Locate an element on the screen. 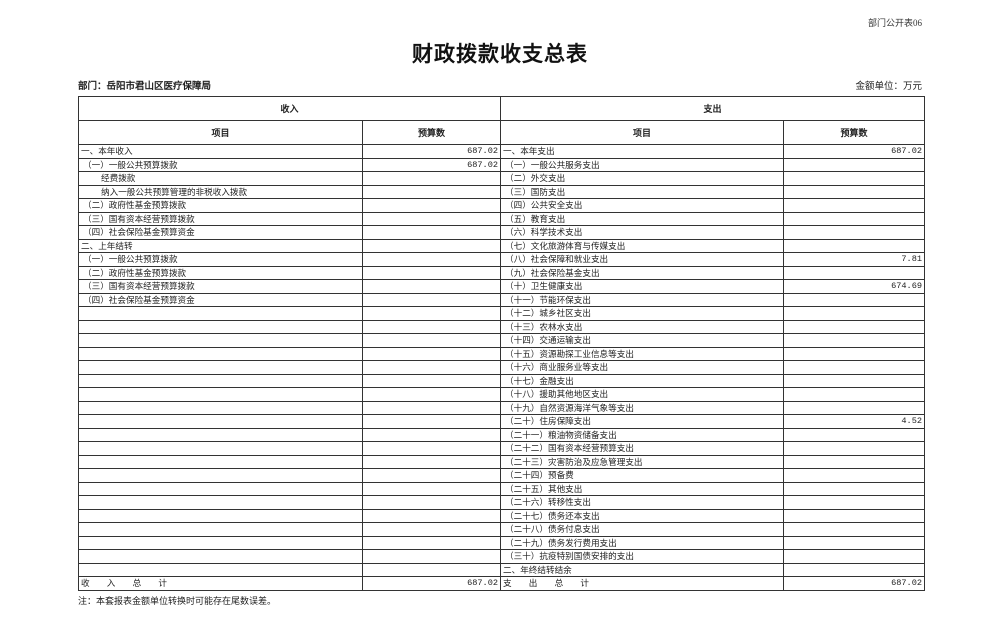 The height and width of the screenshot is (635, 1000). expense-item: （十三）农林水支出 is located at coordinates (642, 326).